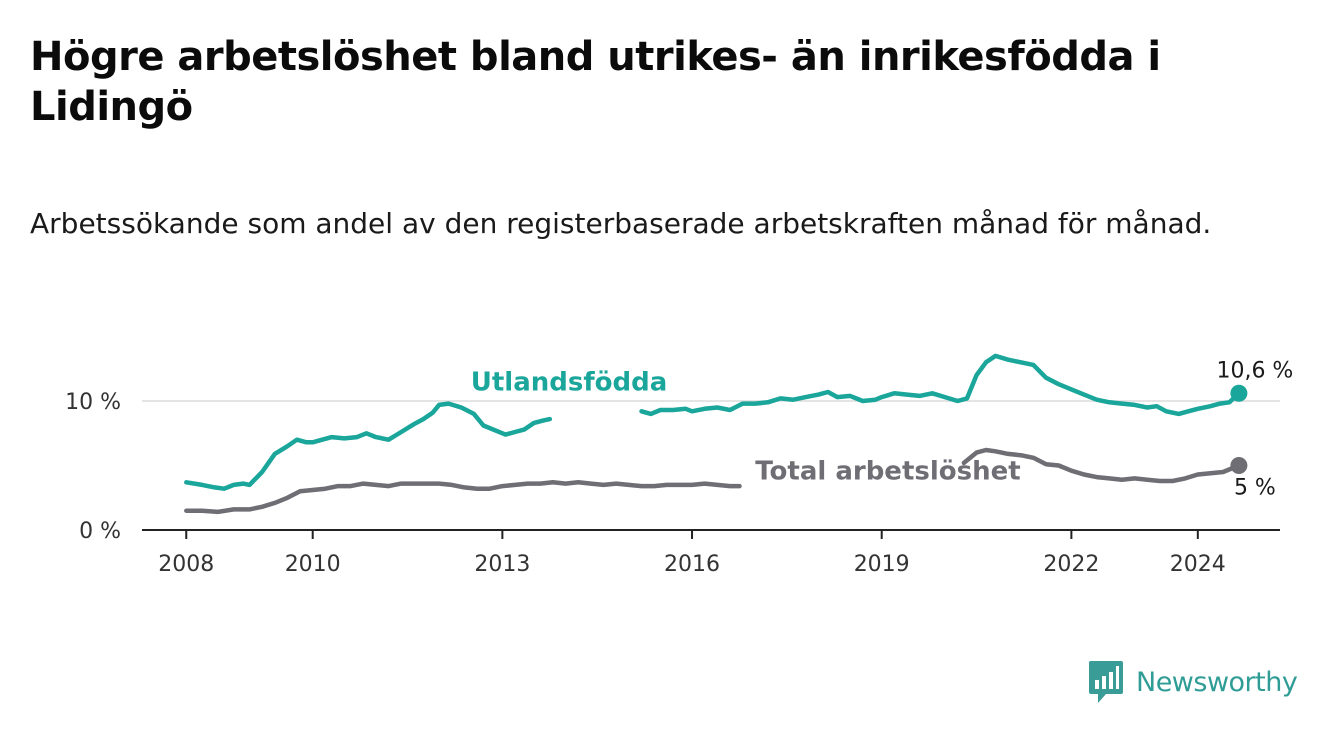 This screenshot has height=734, width=1340. I want to click on series-label-total-arbetsl-shet: Total arbetslöshet, so click(887, 472).